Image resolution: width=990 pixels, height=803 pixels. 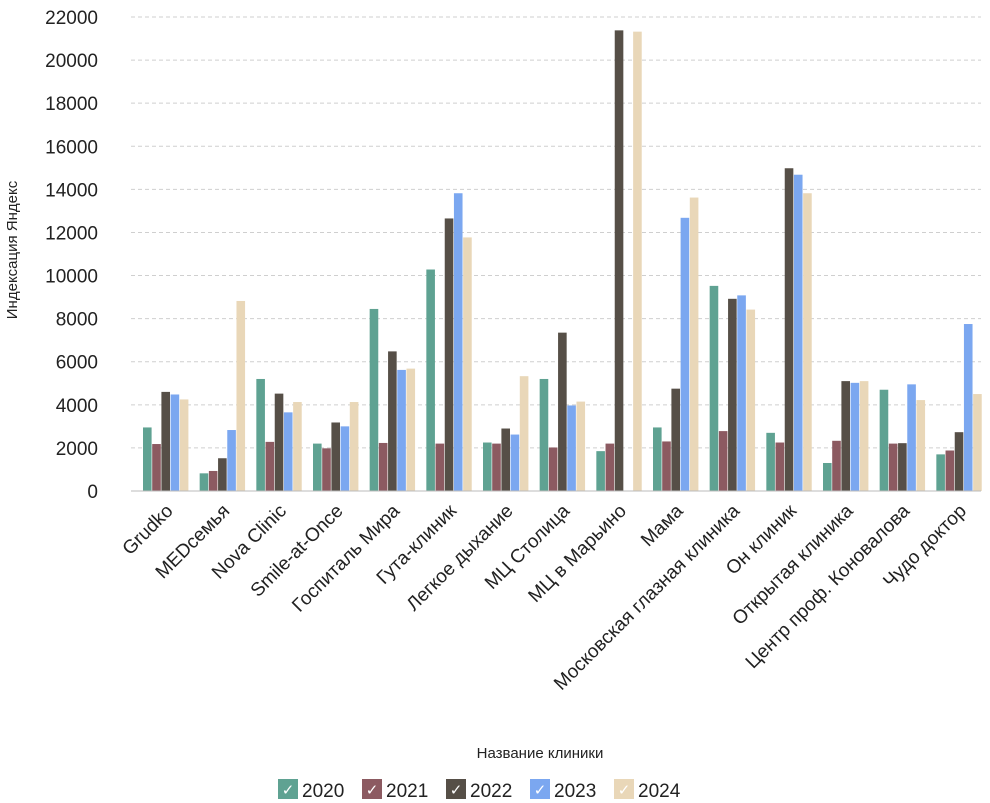 What do you see at coordinates (460, 558) in the screenshot?
I see `x-category-label: Легкое дыхание` at bounding box center [460, 558].